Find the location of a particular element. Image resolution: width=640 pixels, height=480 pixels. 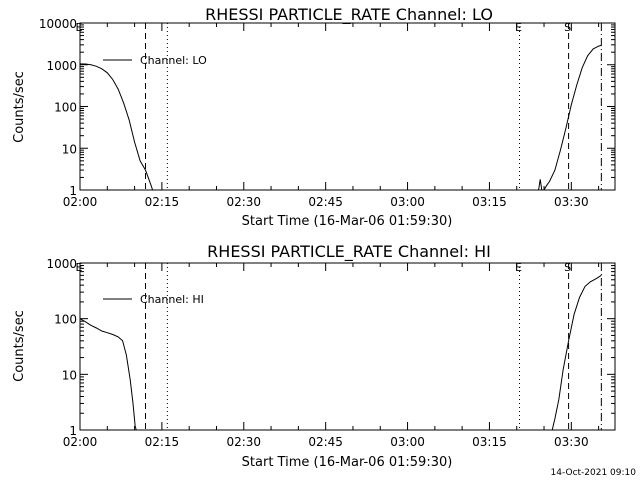

legend-lo: Channel: LO is located at coordinates (155, 60).